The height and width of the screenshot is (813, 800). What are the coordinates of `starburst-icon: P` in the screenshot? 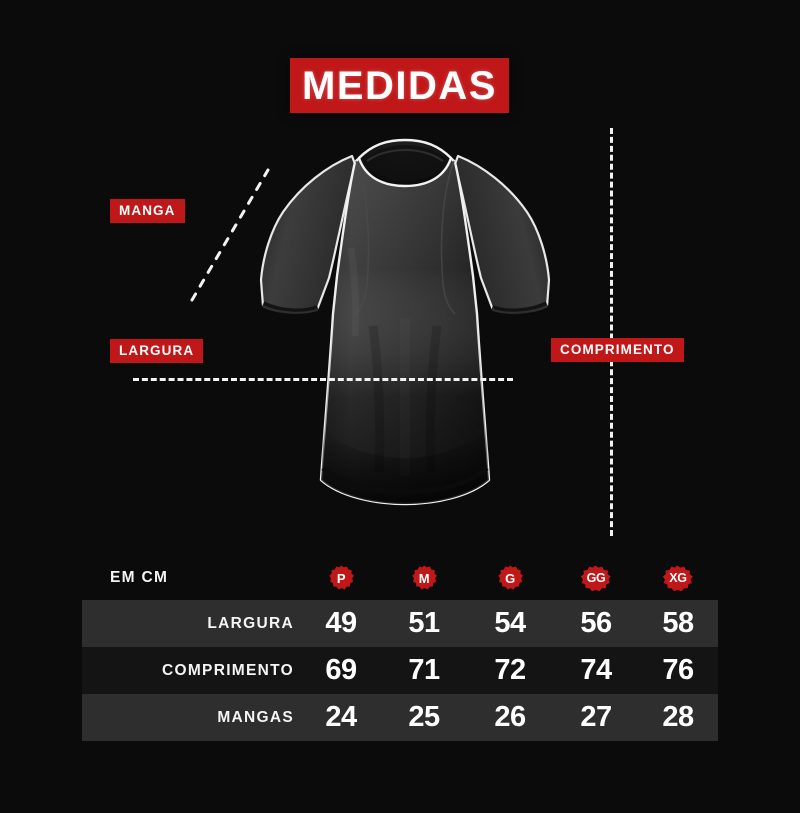 It's located at (341, 578).